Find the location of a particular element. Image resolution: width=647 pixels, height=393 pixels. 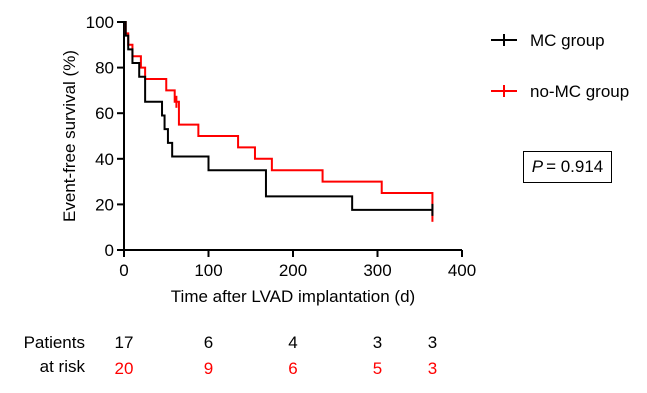

x-tick-label: 0 is located at coordinates (123, 270).